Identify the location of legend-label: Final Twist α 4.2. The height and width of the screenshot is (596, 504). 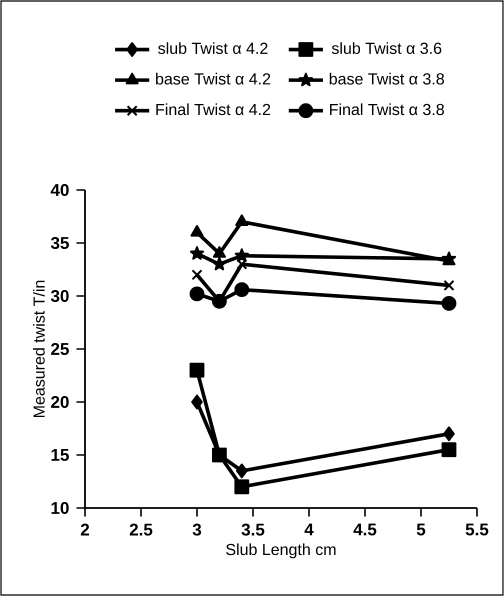
(213, 109).